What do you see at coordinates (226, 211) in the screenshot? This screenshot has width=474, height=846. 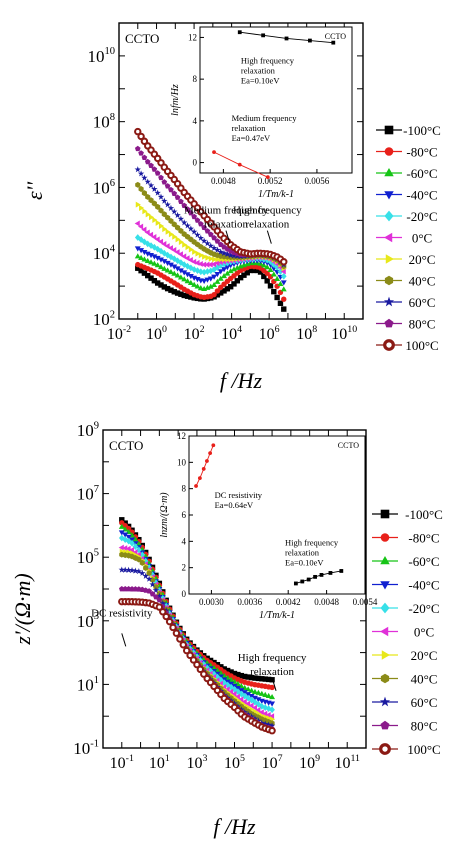 I see `plot-annotation: Medium frequency` at bounding box center [226, 211].